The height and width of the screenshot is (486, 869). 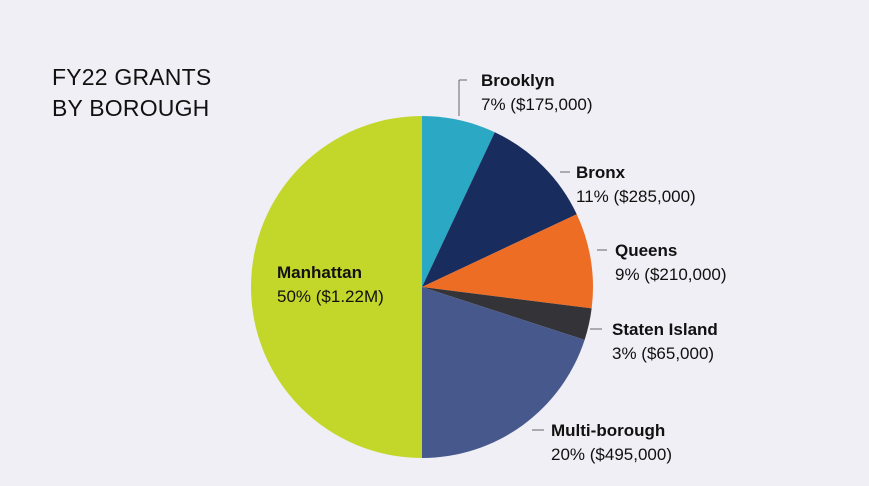 What do you see at coordinates (518, 80) in the screenshot?
I see `slice-label-brooklyn: Brooklyn` at bounding box center [518, 80].